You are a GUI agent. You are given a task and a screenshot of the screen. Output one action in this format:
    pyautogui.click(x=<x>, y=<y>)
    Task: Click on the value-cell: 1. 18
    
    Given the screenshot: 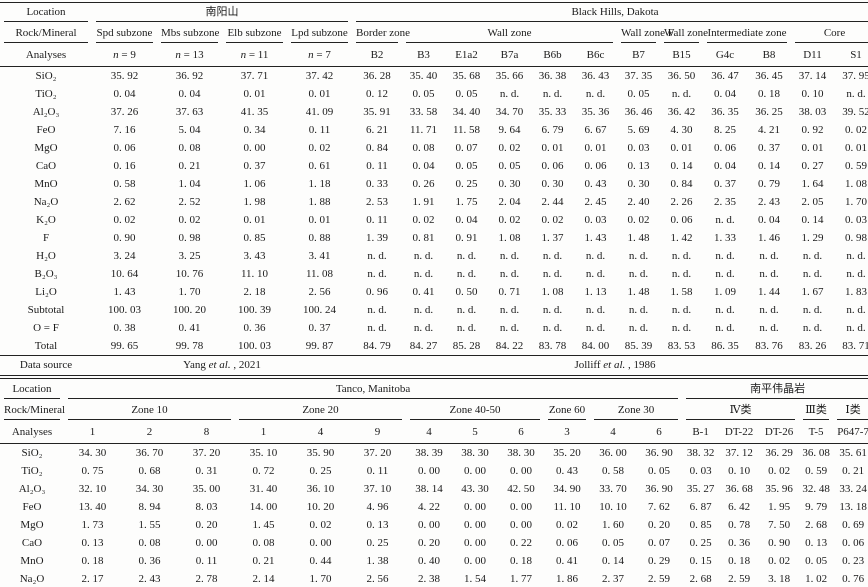 What is the action you would take?
    pyautogui.click(x=319, y=183)
    